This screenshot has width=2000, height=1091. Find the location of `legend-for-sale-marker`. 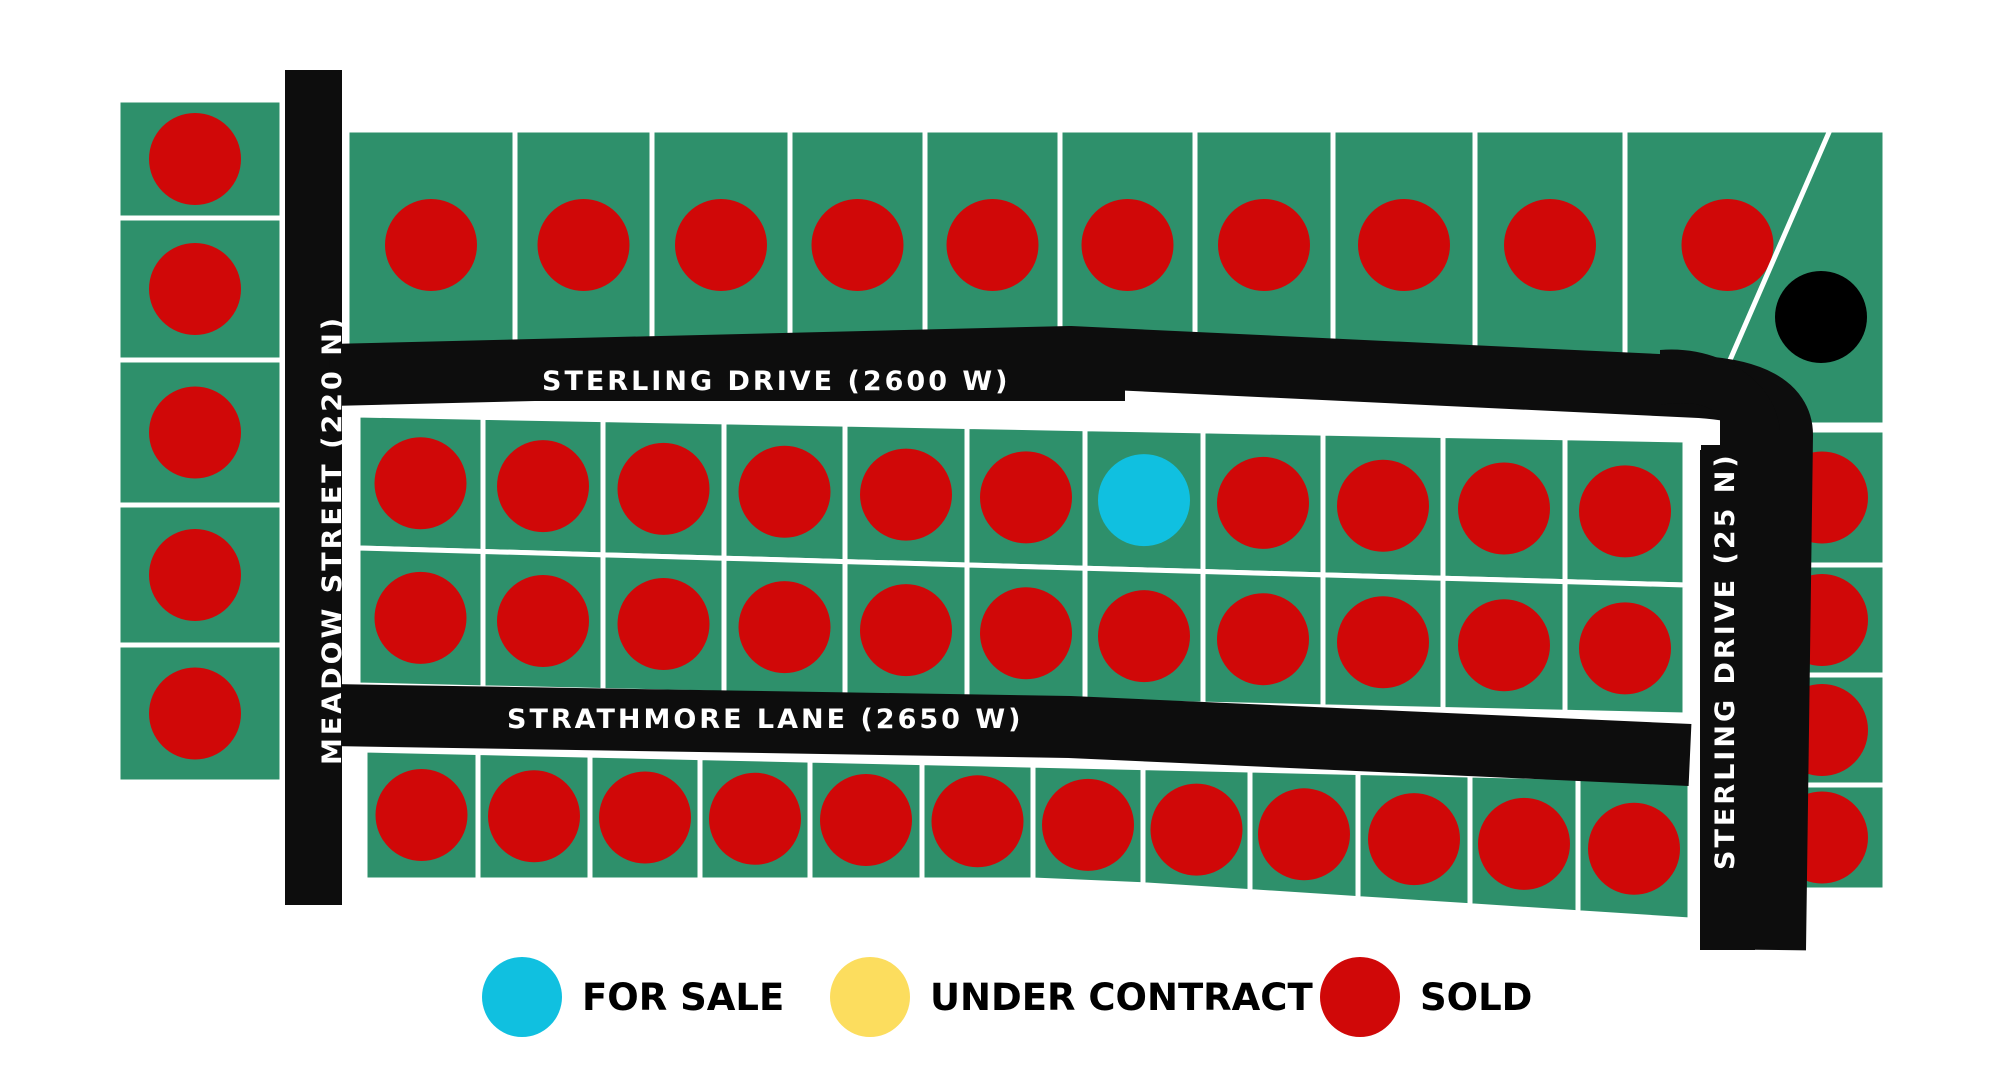

legend-for-sale-marker is located at coordinates (522, 997).